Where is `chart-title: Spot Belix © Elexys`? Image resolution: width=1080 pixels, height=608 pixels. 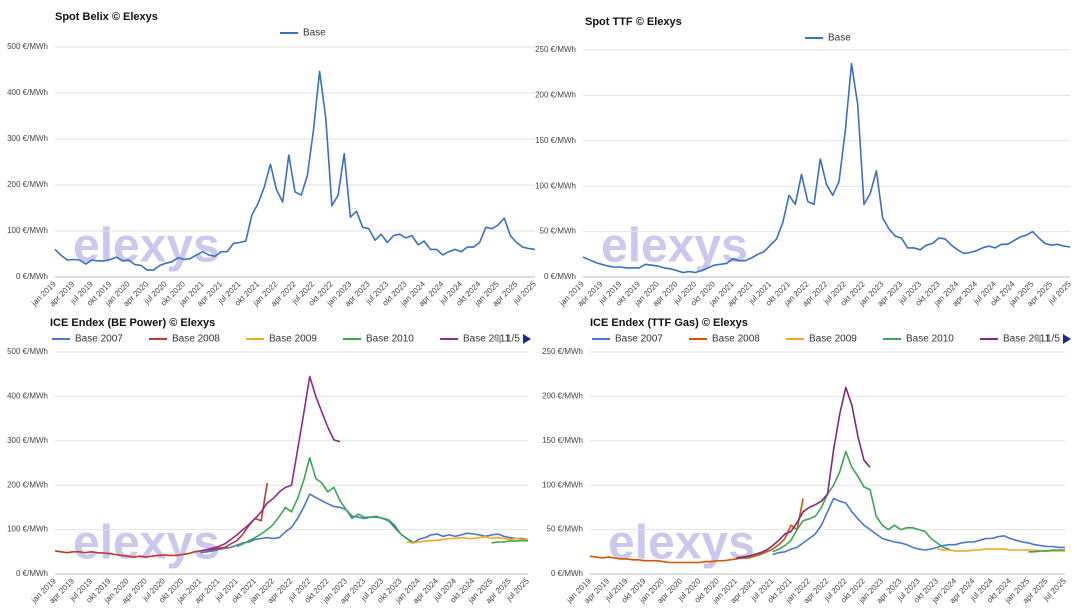
chart-title: Spot Belix © Elexys is located at coordinates (106, 17).